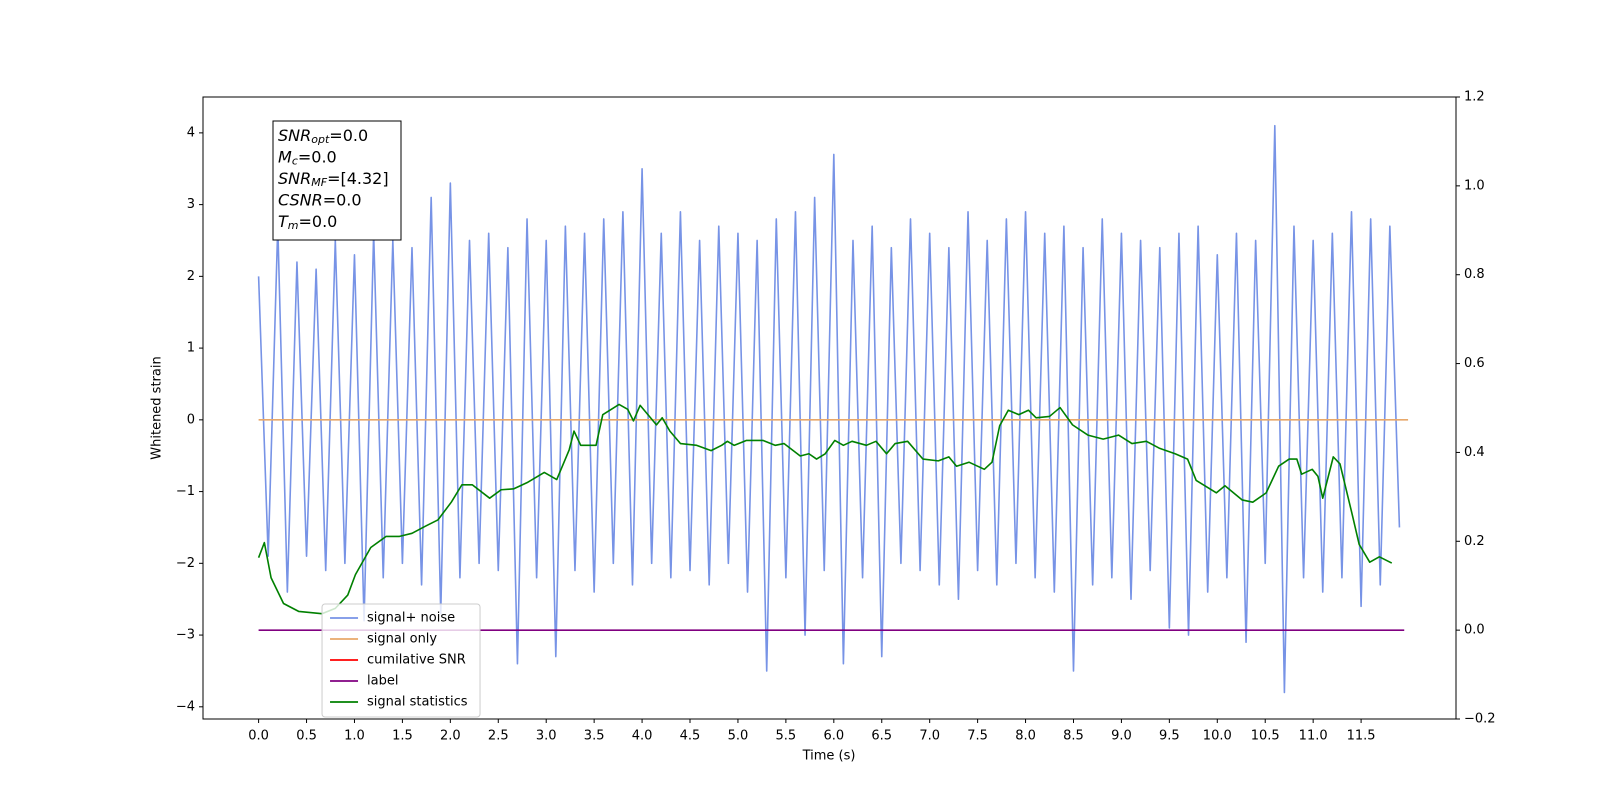 Image resolution: width=1600 pixels, height=800 pixels. Describe the element at coordinates (690, 736) in the screenshot. I see `x-tick-label: 4.5` at that location.